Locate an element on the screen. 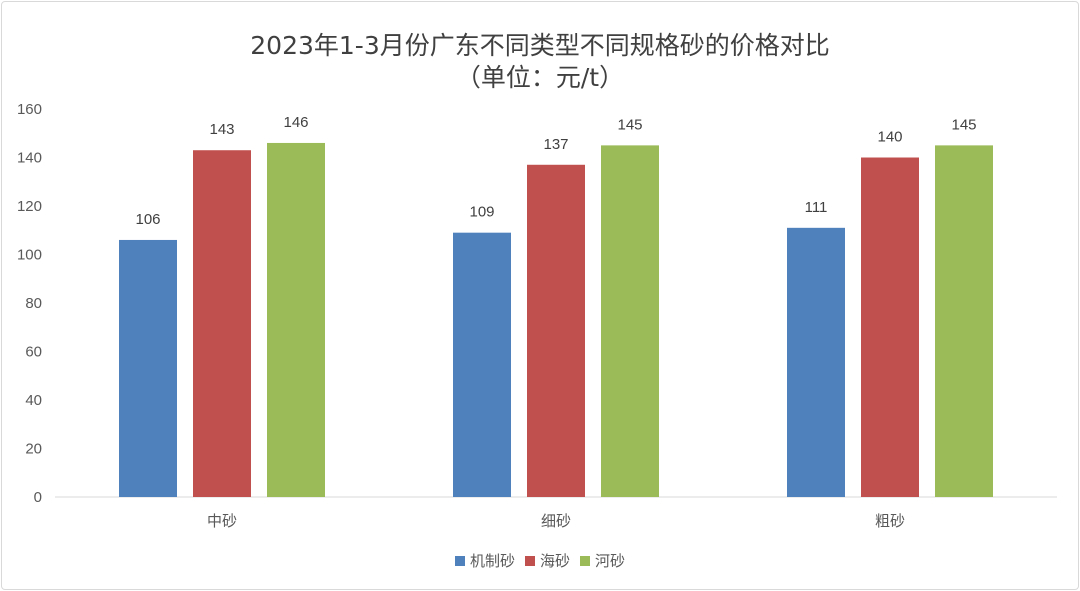 This screenshot has height=591, width=1080. data-label: 137 is located at coordinates (555, 144).